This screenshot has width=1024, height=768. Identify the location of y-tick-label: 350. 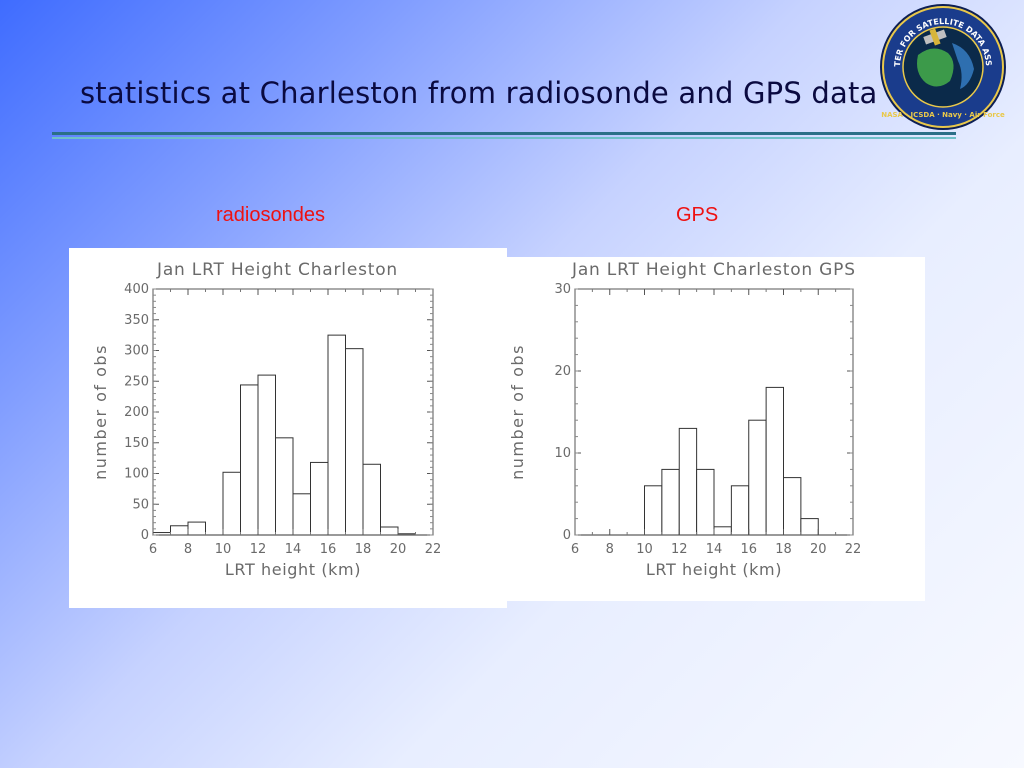
(136, 320).